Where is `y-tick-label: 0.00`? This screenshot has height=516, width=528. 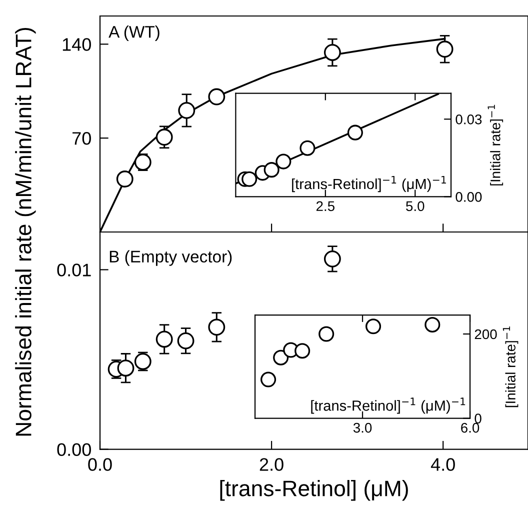 y-tick-label: 0.00 is located at coordinates (74, 449).